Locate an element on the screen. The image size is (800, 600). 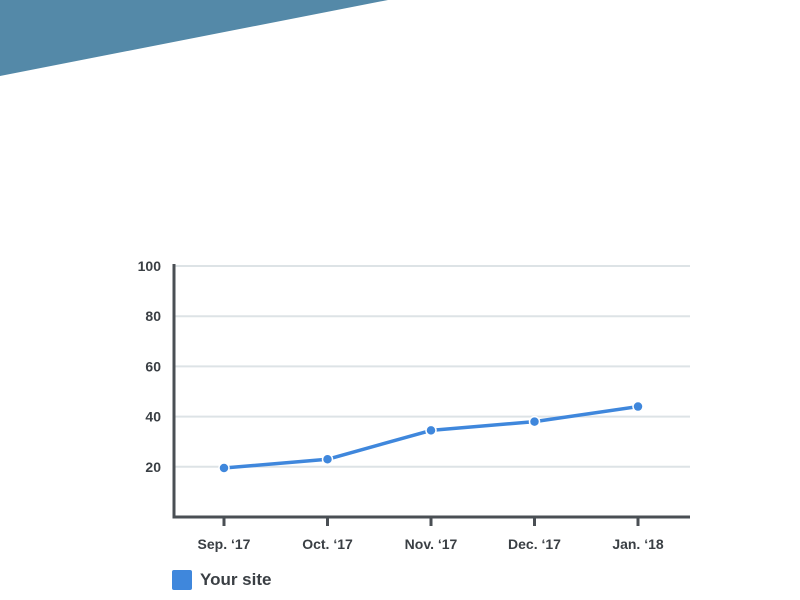
x-tick-label: Jan. ‘18 is located at coordinates (638, 544).